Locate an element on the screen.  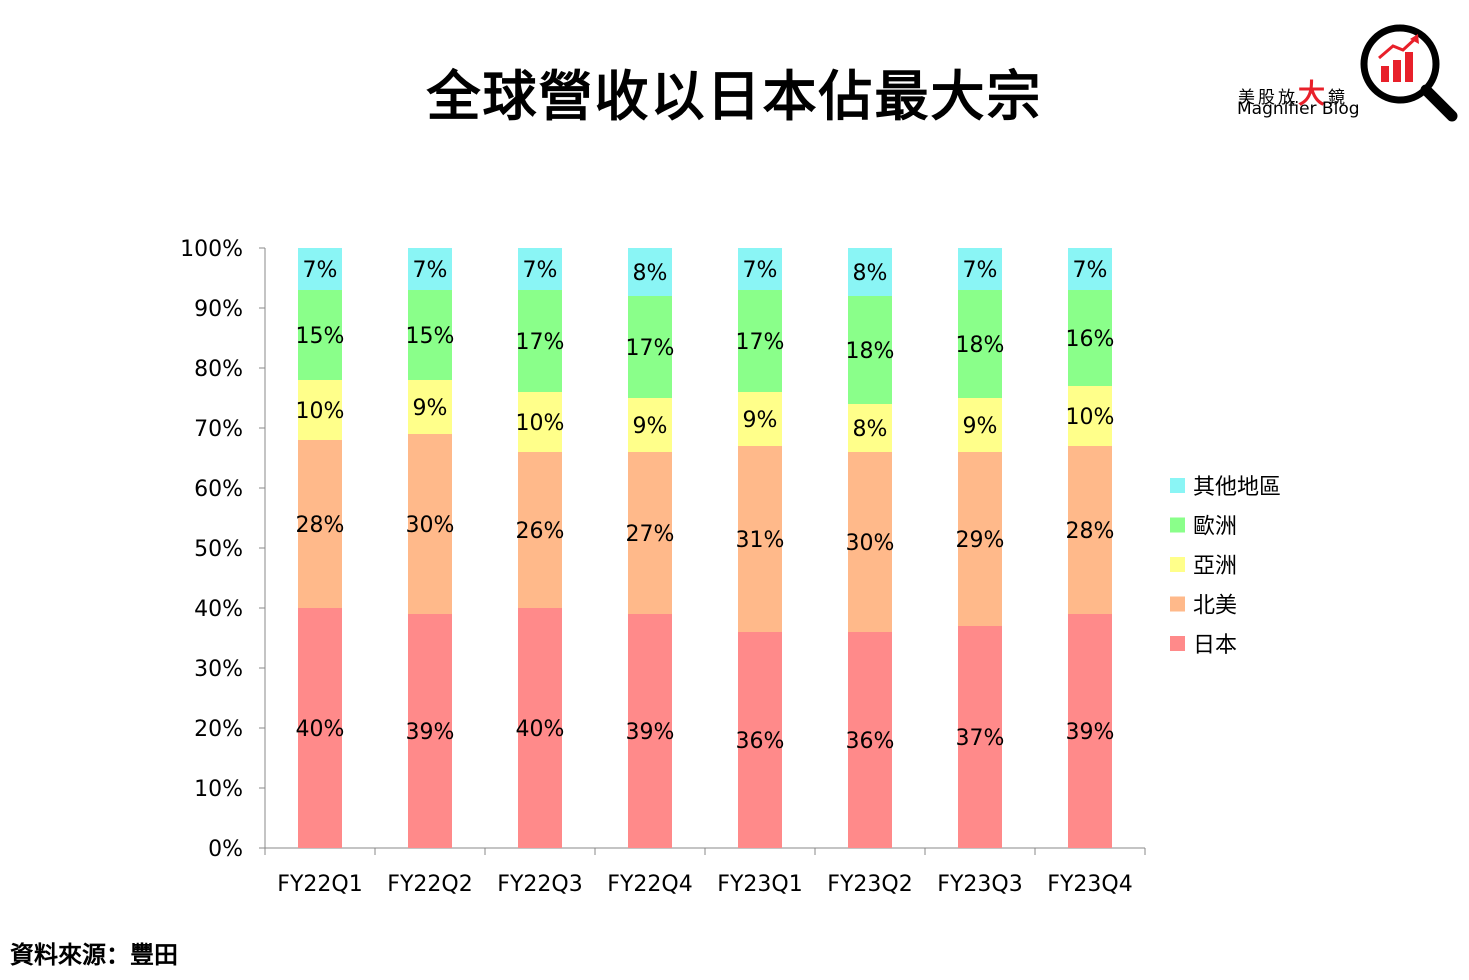
magnifier-blog-logo: 美股放大鏡 Magnifier Blog is located at coordinates (1345, 72).